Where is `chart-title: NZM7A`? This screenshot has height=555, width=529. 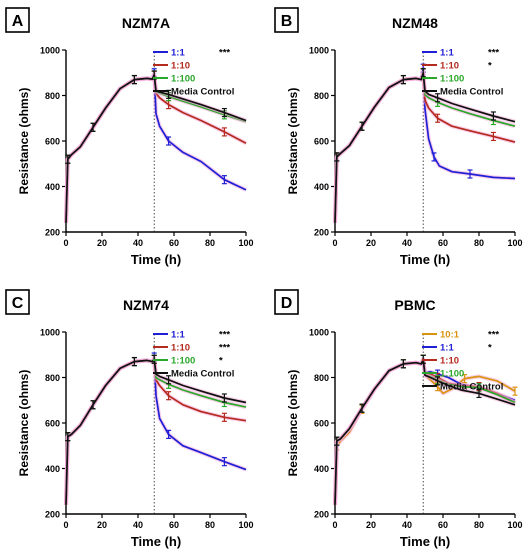
chart-title: NZM7A is located at coordinates (146, 23).